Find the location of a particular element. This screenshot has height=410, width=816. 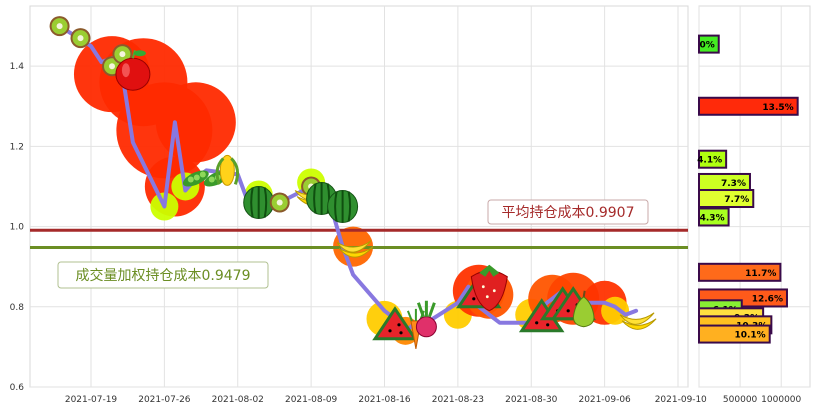

volume-bar-label: 7.7% is located at coordinates (736, 200).